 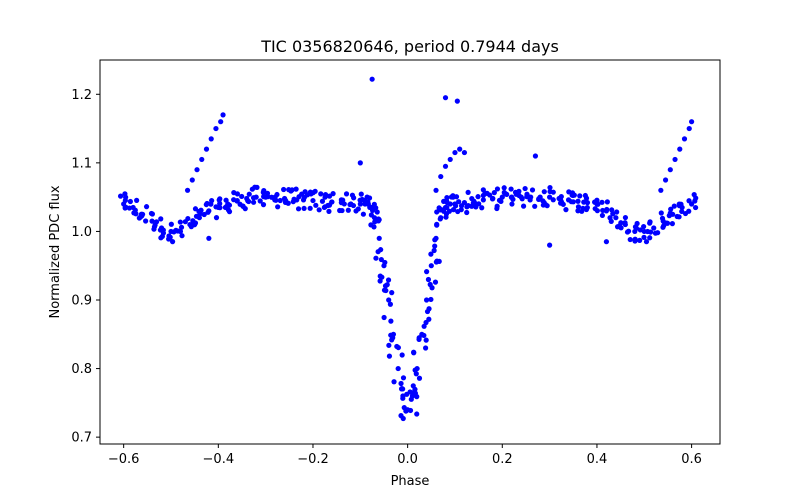 What do you see at coordinates (81, 232) in the screenshot?
I see `y-tick-label: 1.0` at bounding box center [81, 232].